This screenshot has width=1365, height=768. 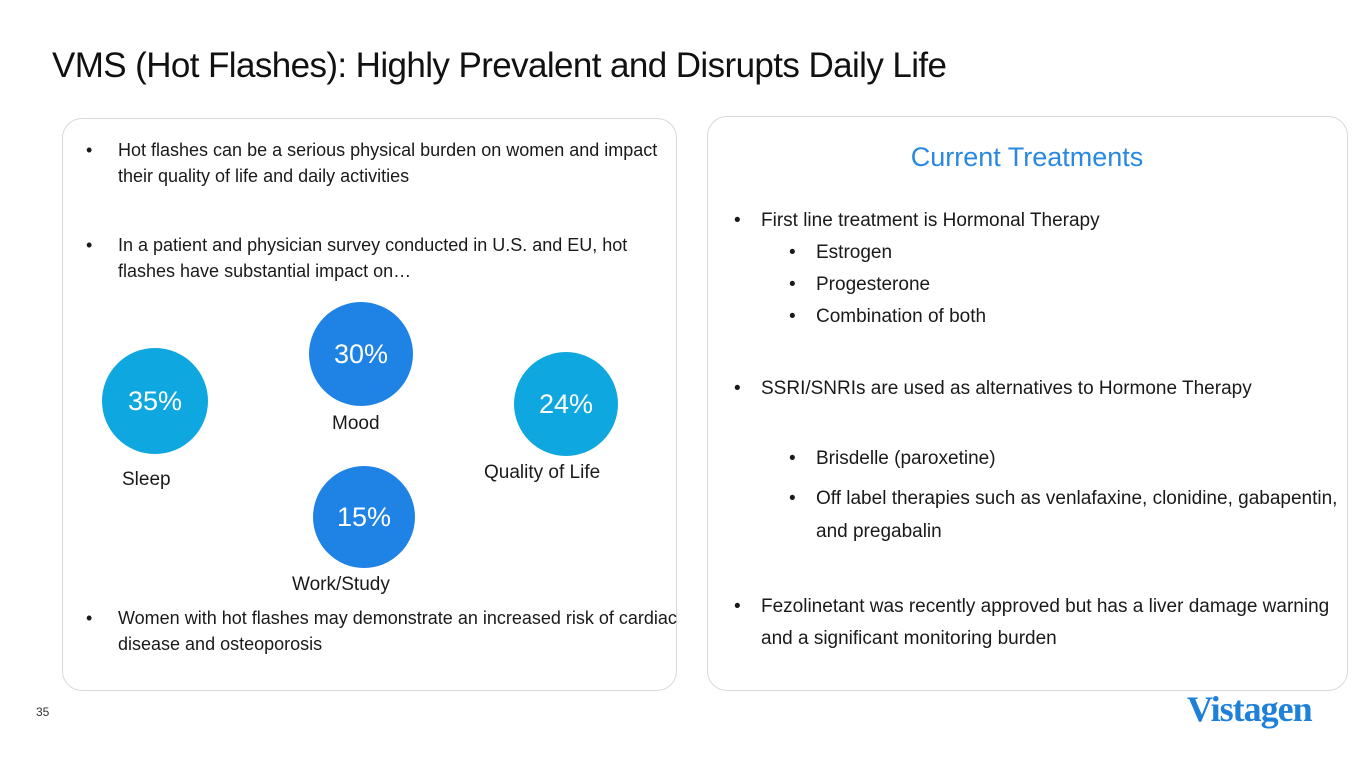 I want to click on impact-value: 30%, so click(x=361, y=353).